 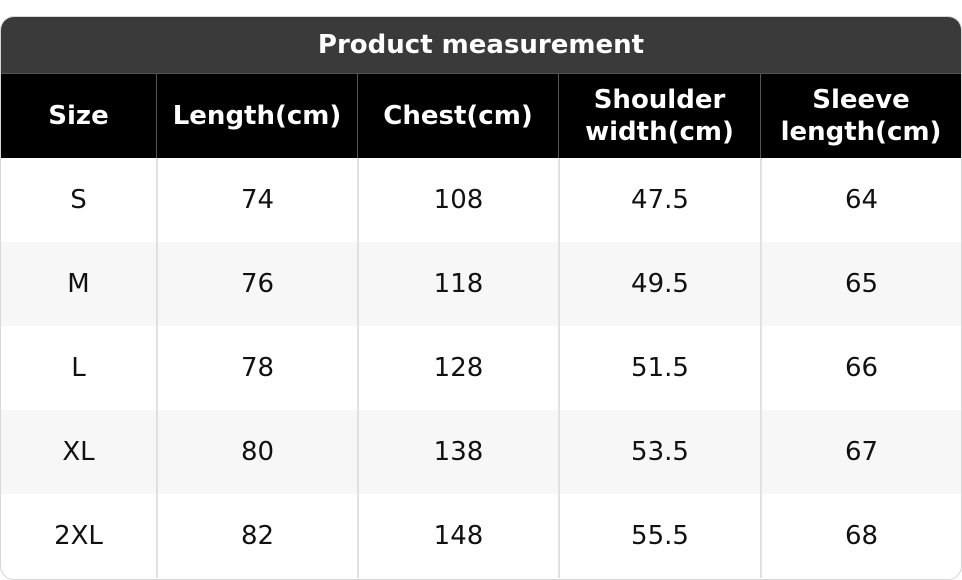 I want to click on header-cell: Chest(cm), so click(x=457, y=115).